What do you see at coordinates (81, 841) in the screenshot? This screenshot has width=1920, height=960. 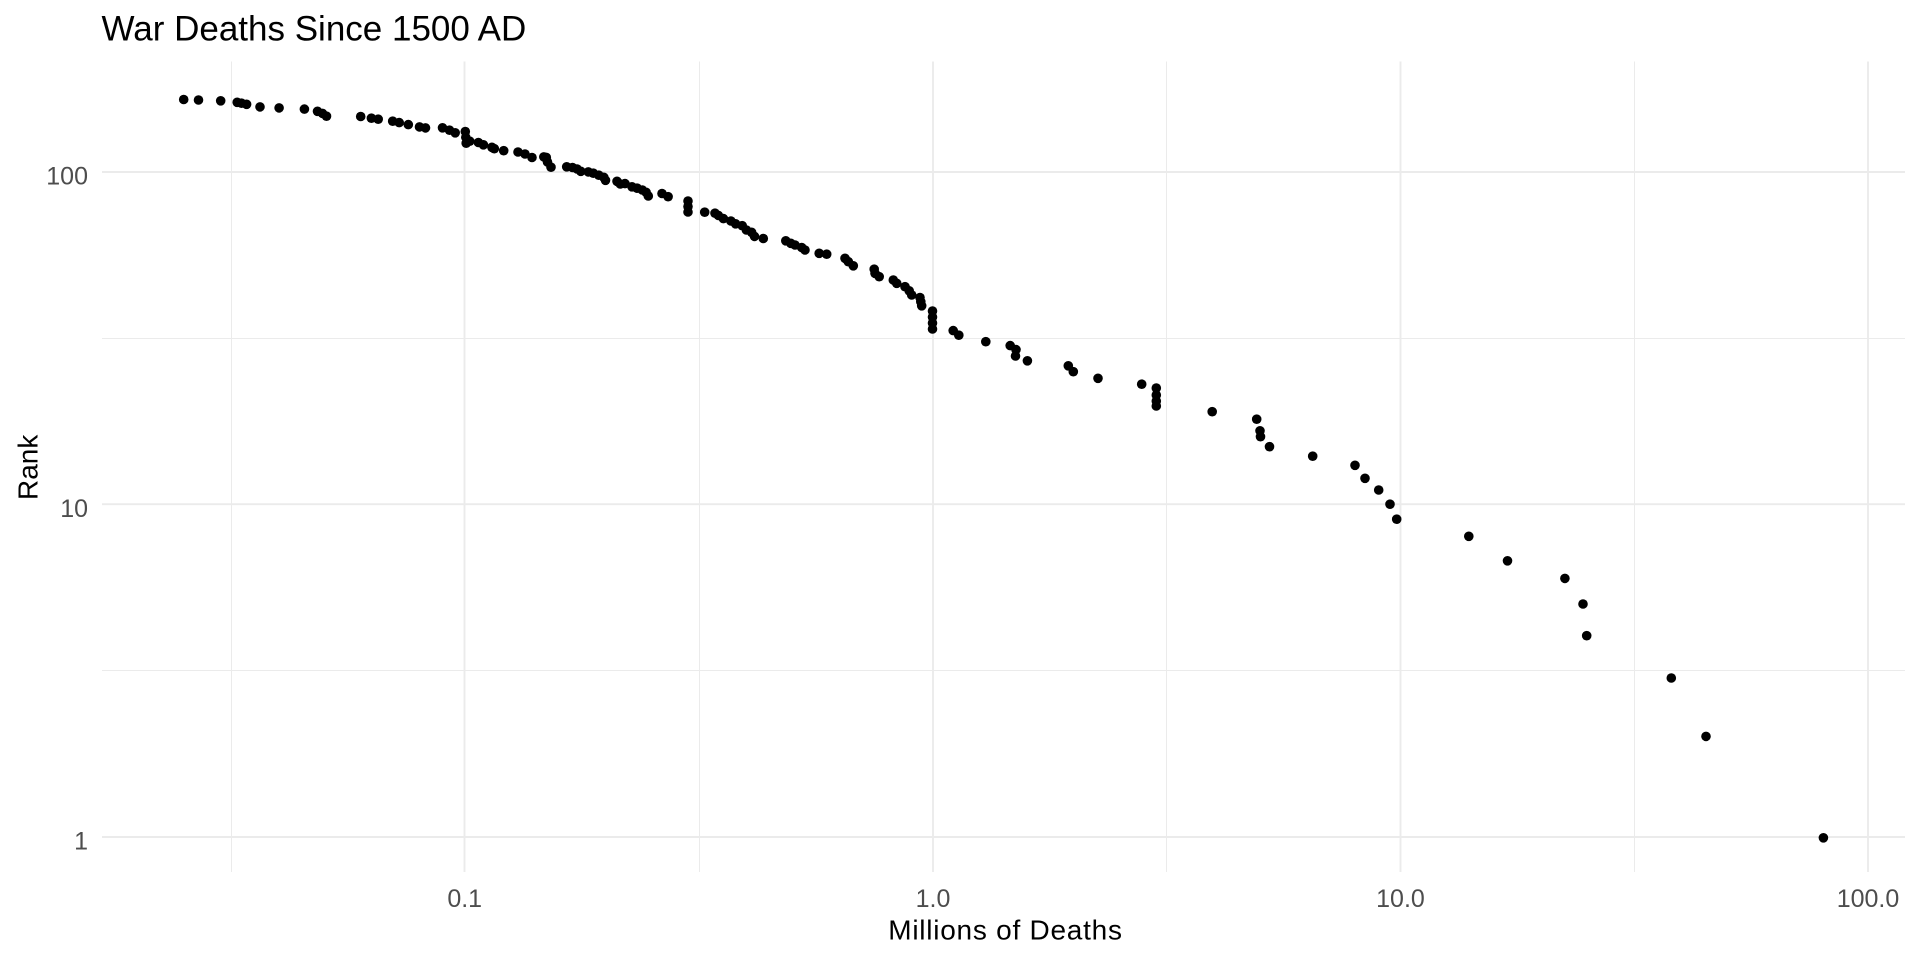 I see `svg-text: 1` at bounding box center [81, 841].